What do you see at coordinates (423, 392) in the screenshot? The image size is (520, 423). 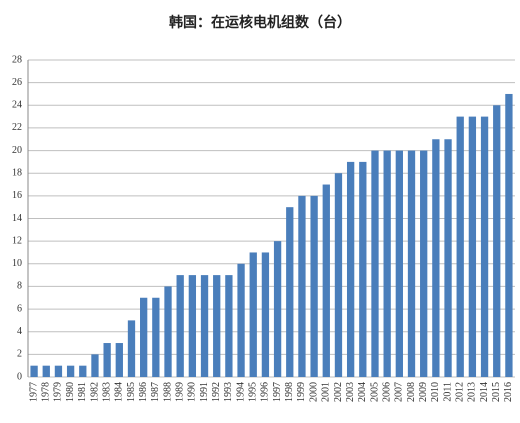 I see `x-tick-label: 2009` at bounding box center [423, 392].